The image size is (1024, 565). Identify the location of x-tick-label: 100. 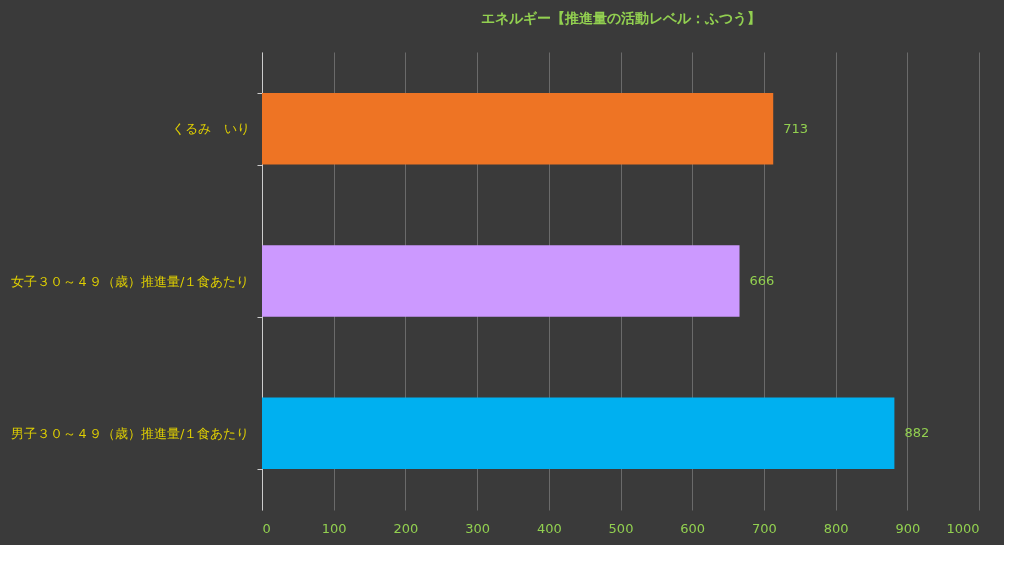
(334, 528).